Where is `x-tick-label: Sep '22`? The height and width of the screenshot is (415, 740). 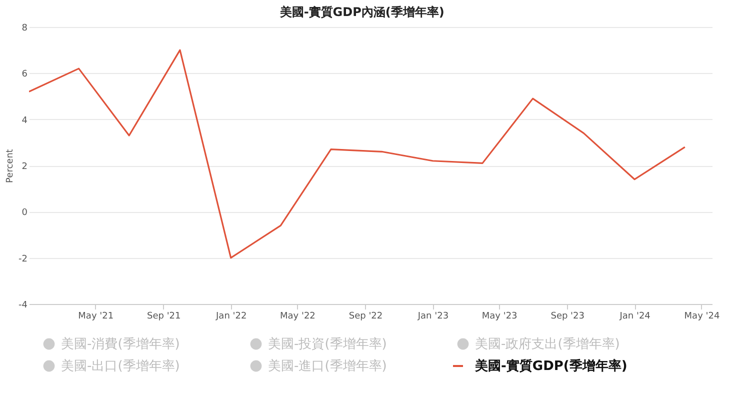
x-tick-label: Sep '22 is located at coordinates (365, 317).